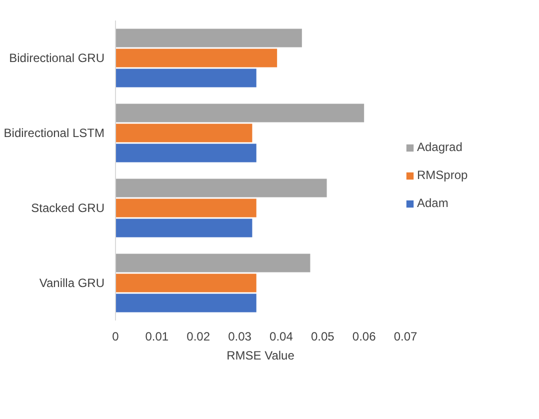 The width and height of the screenshot is (539, 419). I want to click on legend-label: RMSprop, so click(442, 175).